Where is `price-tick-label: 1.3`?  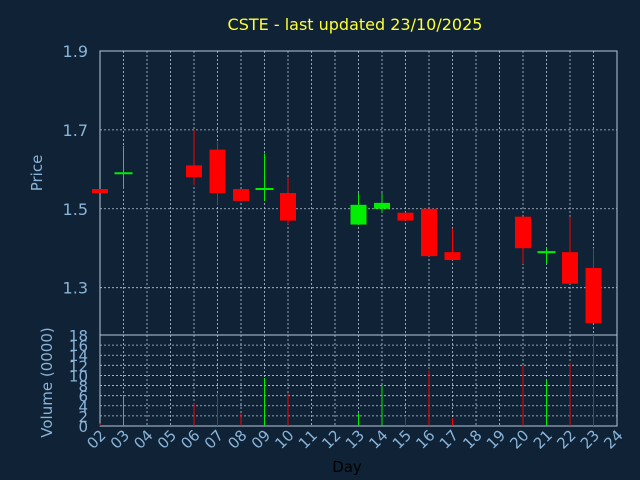
price-tick-label: 1.3 is located at coordinates (75, 288).